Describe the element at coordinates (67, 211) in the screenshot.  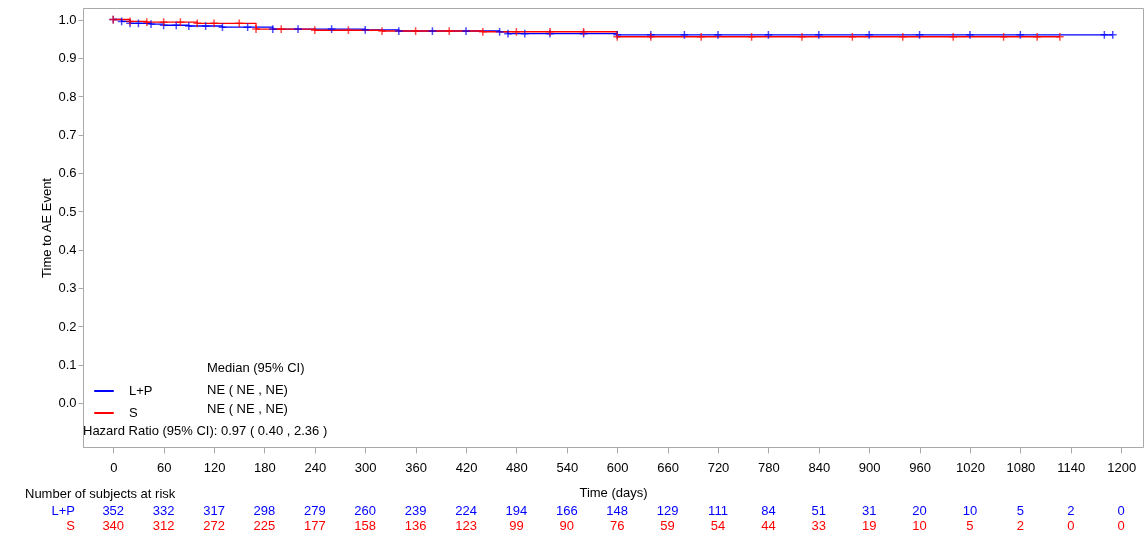
I see `y-tick-label: 0.5` at that location.